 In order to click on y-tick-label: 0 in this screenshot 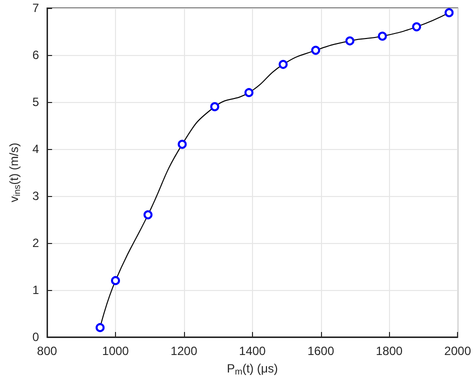, I will do `click(36, 337)`.